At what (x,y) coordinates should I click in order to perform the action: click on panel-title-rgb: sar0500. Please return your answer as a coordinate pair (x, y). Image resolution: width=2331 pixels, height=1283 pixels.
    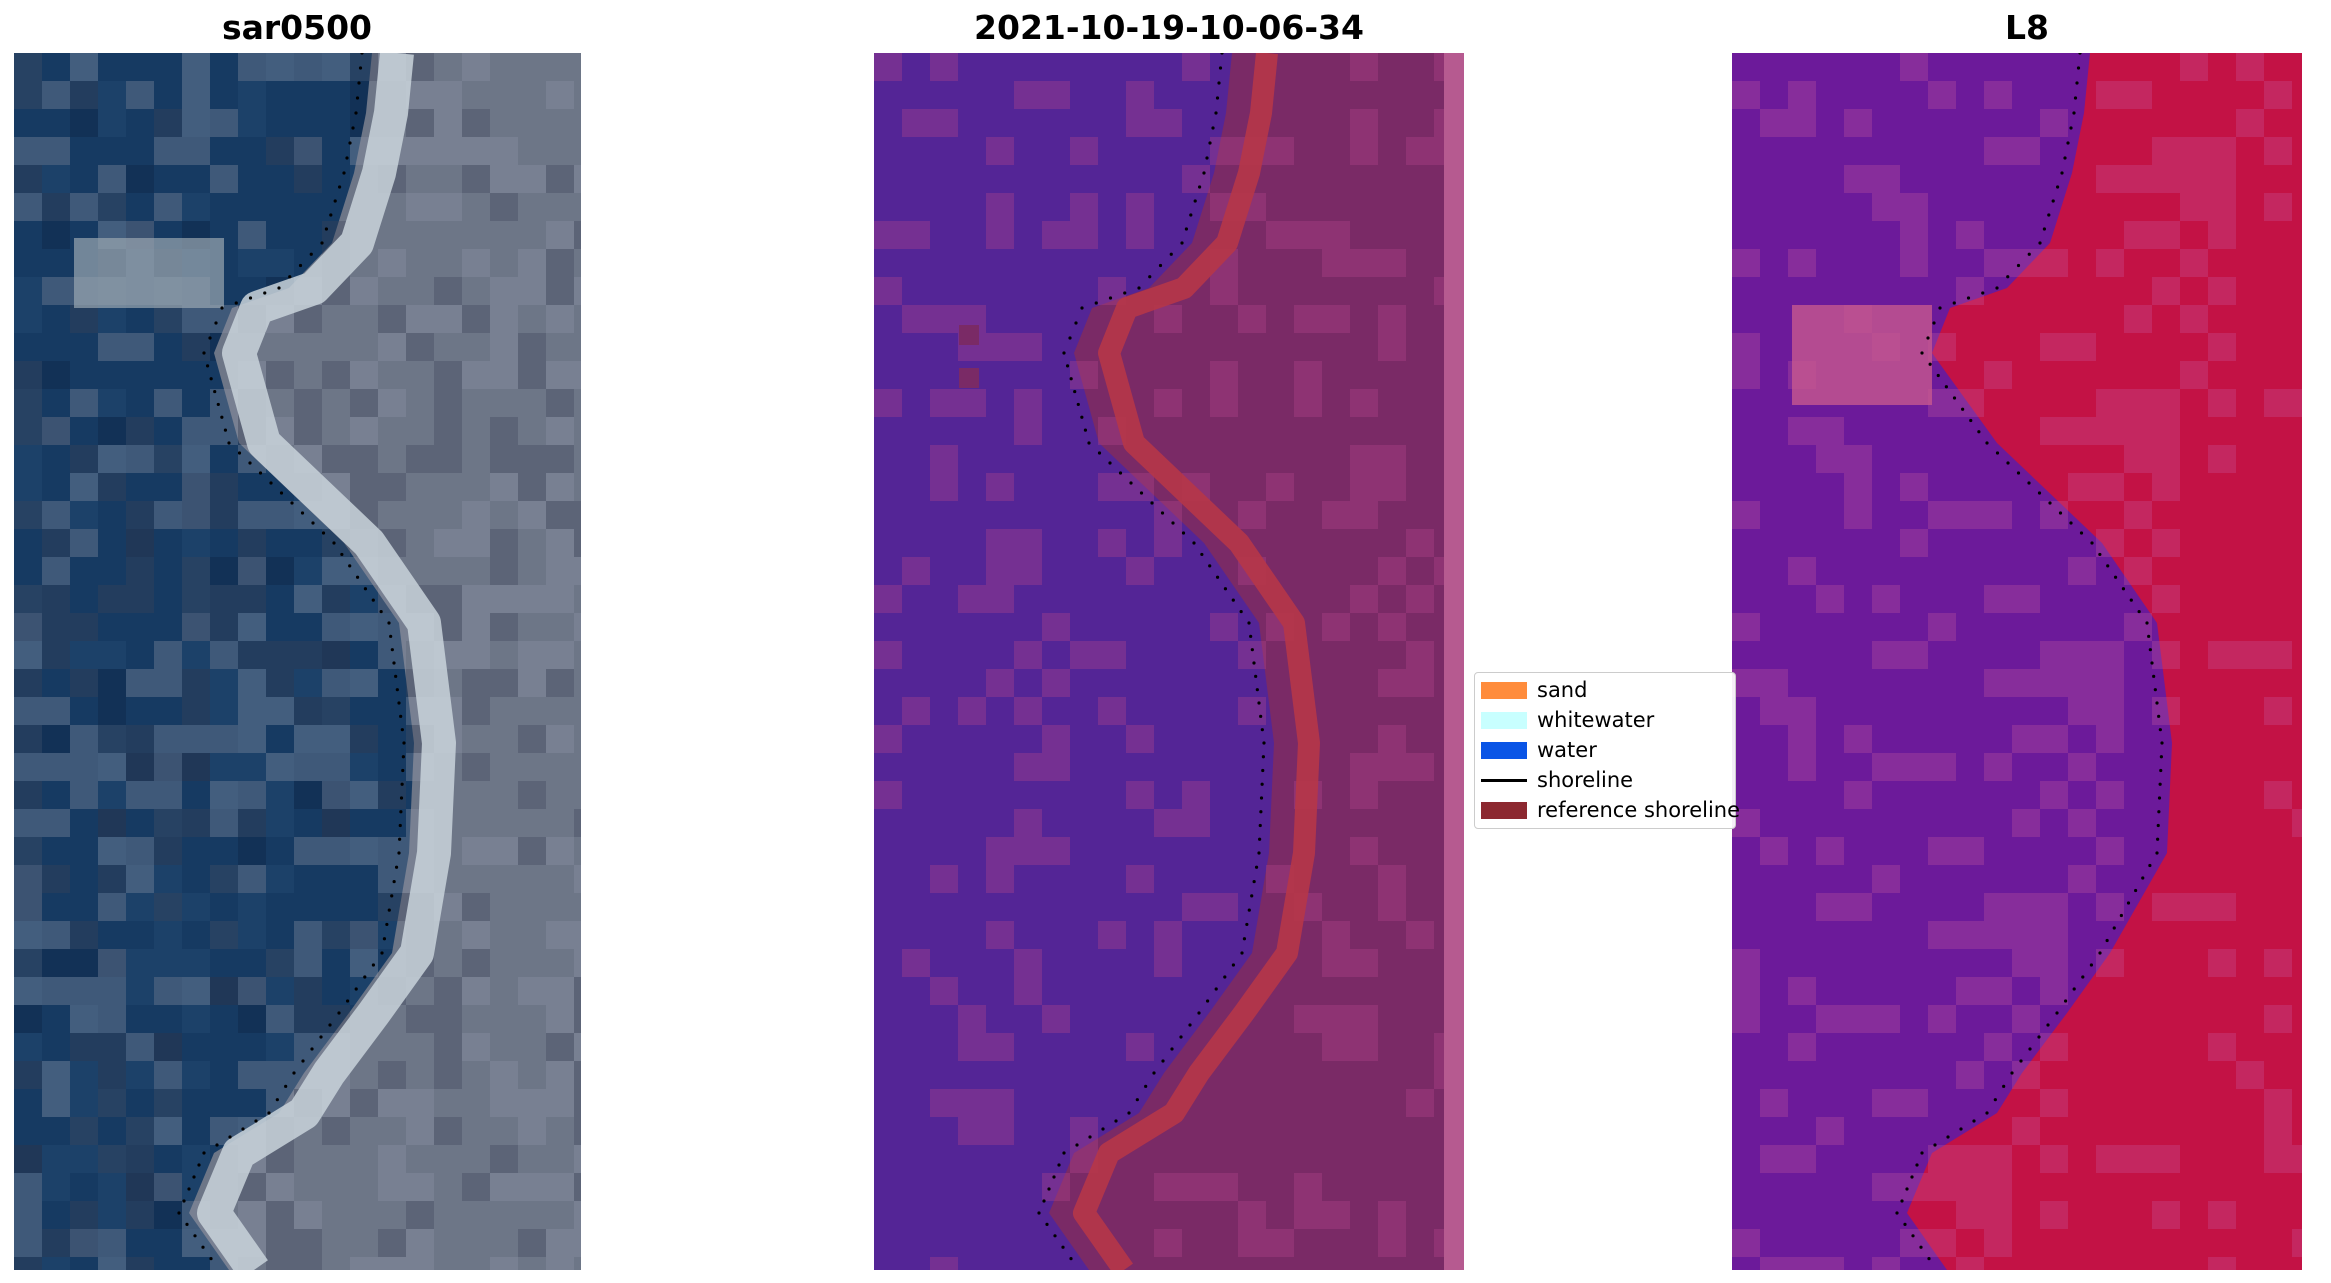
    Looking at the image, I should click on (297, 27).